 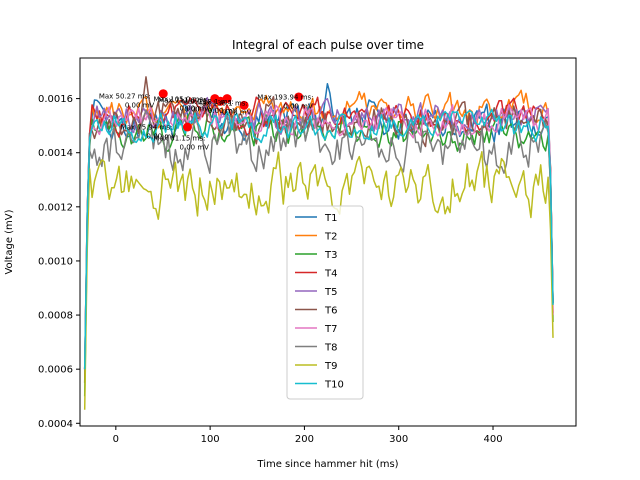 I want to click on x-tick-label: 300, so click(x=398, y=439).